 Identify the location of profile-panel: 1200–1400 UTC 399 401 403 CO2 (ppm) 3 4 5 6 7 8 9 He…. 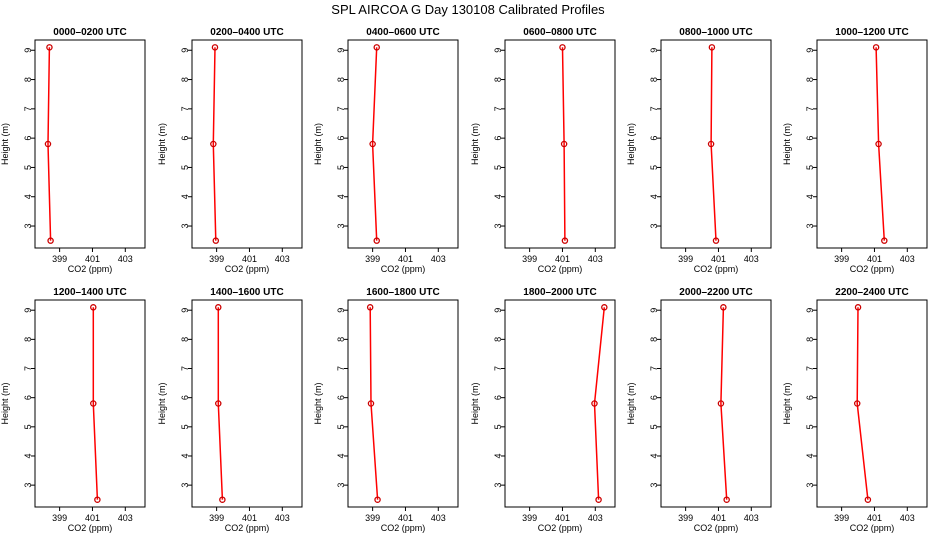
(73, 410).